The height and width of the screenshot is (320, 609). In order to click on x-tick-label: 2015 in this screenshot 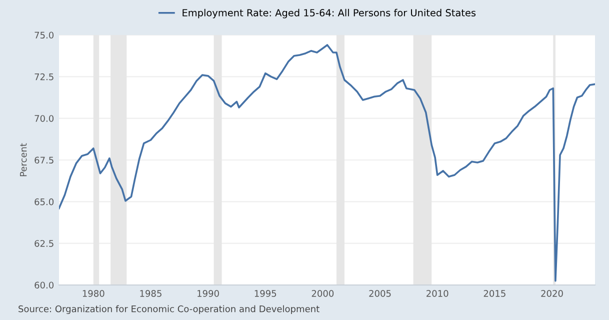, I will do `click(495, 293)`.